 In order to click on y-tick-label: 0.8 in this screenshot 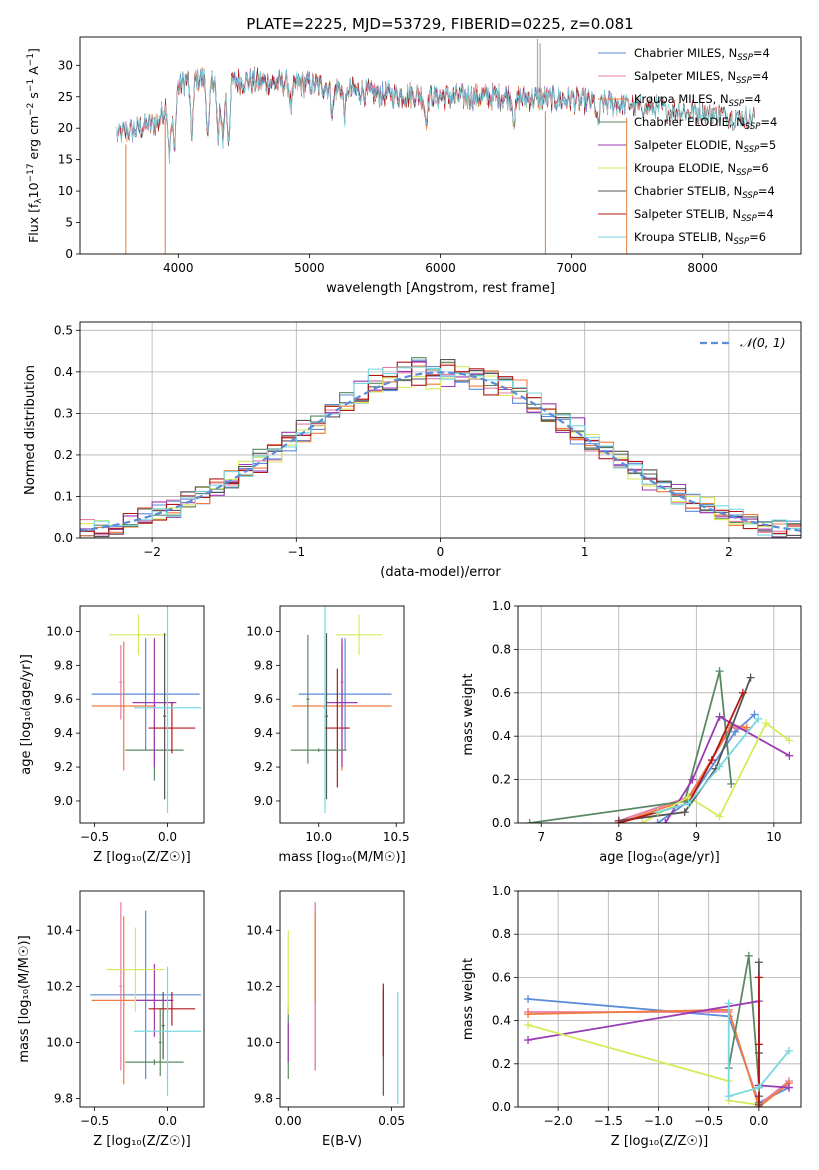, I will do `click(501, 649)`.